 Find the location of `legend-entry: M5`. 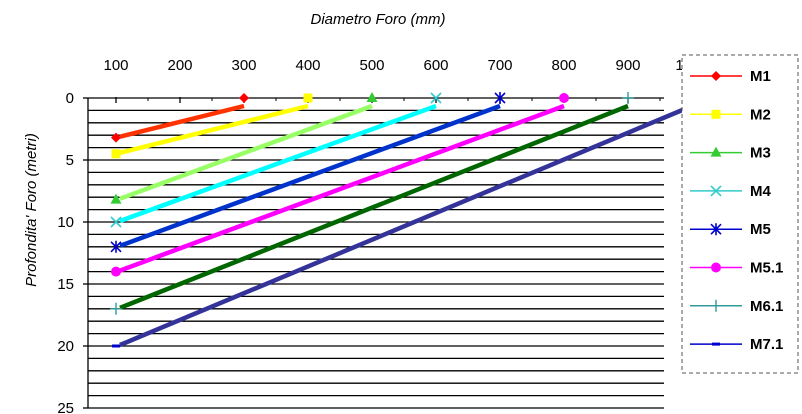

legend-entry: M5 is located at coordinates (730, 229).